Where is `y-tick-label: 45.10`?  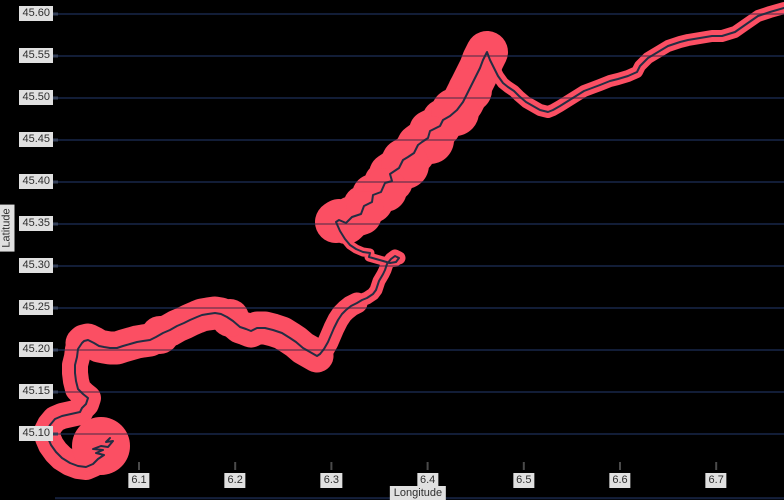
y-tick-label: 45.10 is located at coordinates (36, 433).